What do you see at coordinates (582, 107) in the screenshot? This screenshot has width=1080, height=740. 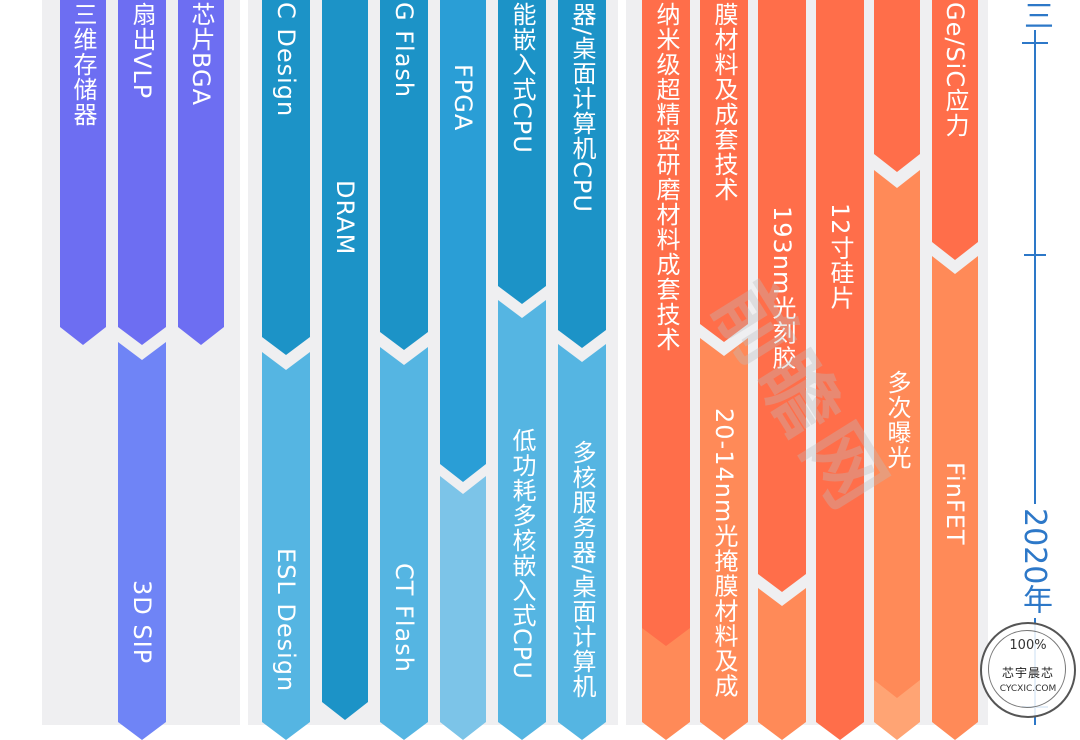 I see `roadmap-segment-label: 器/桌面计算机CPU` at bounding box center [582, 107].